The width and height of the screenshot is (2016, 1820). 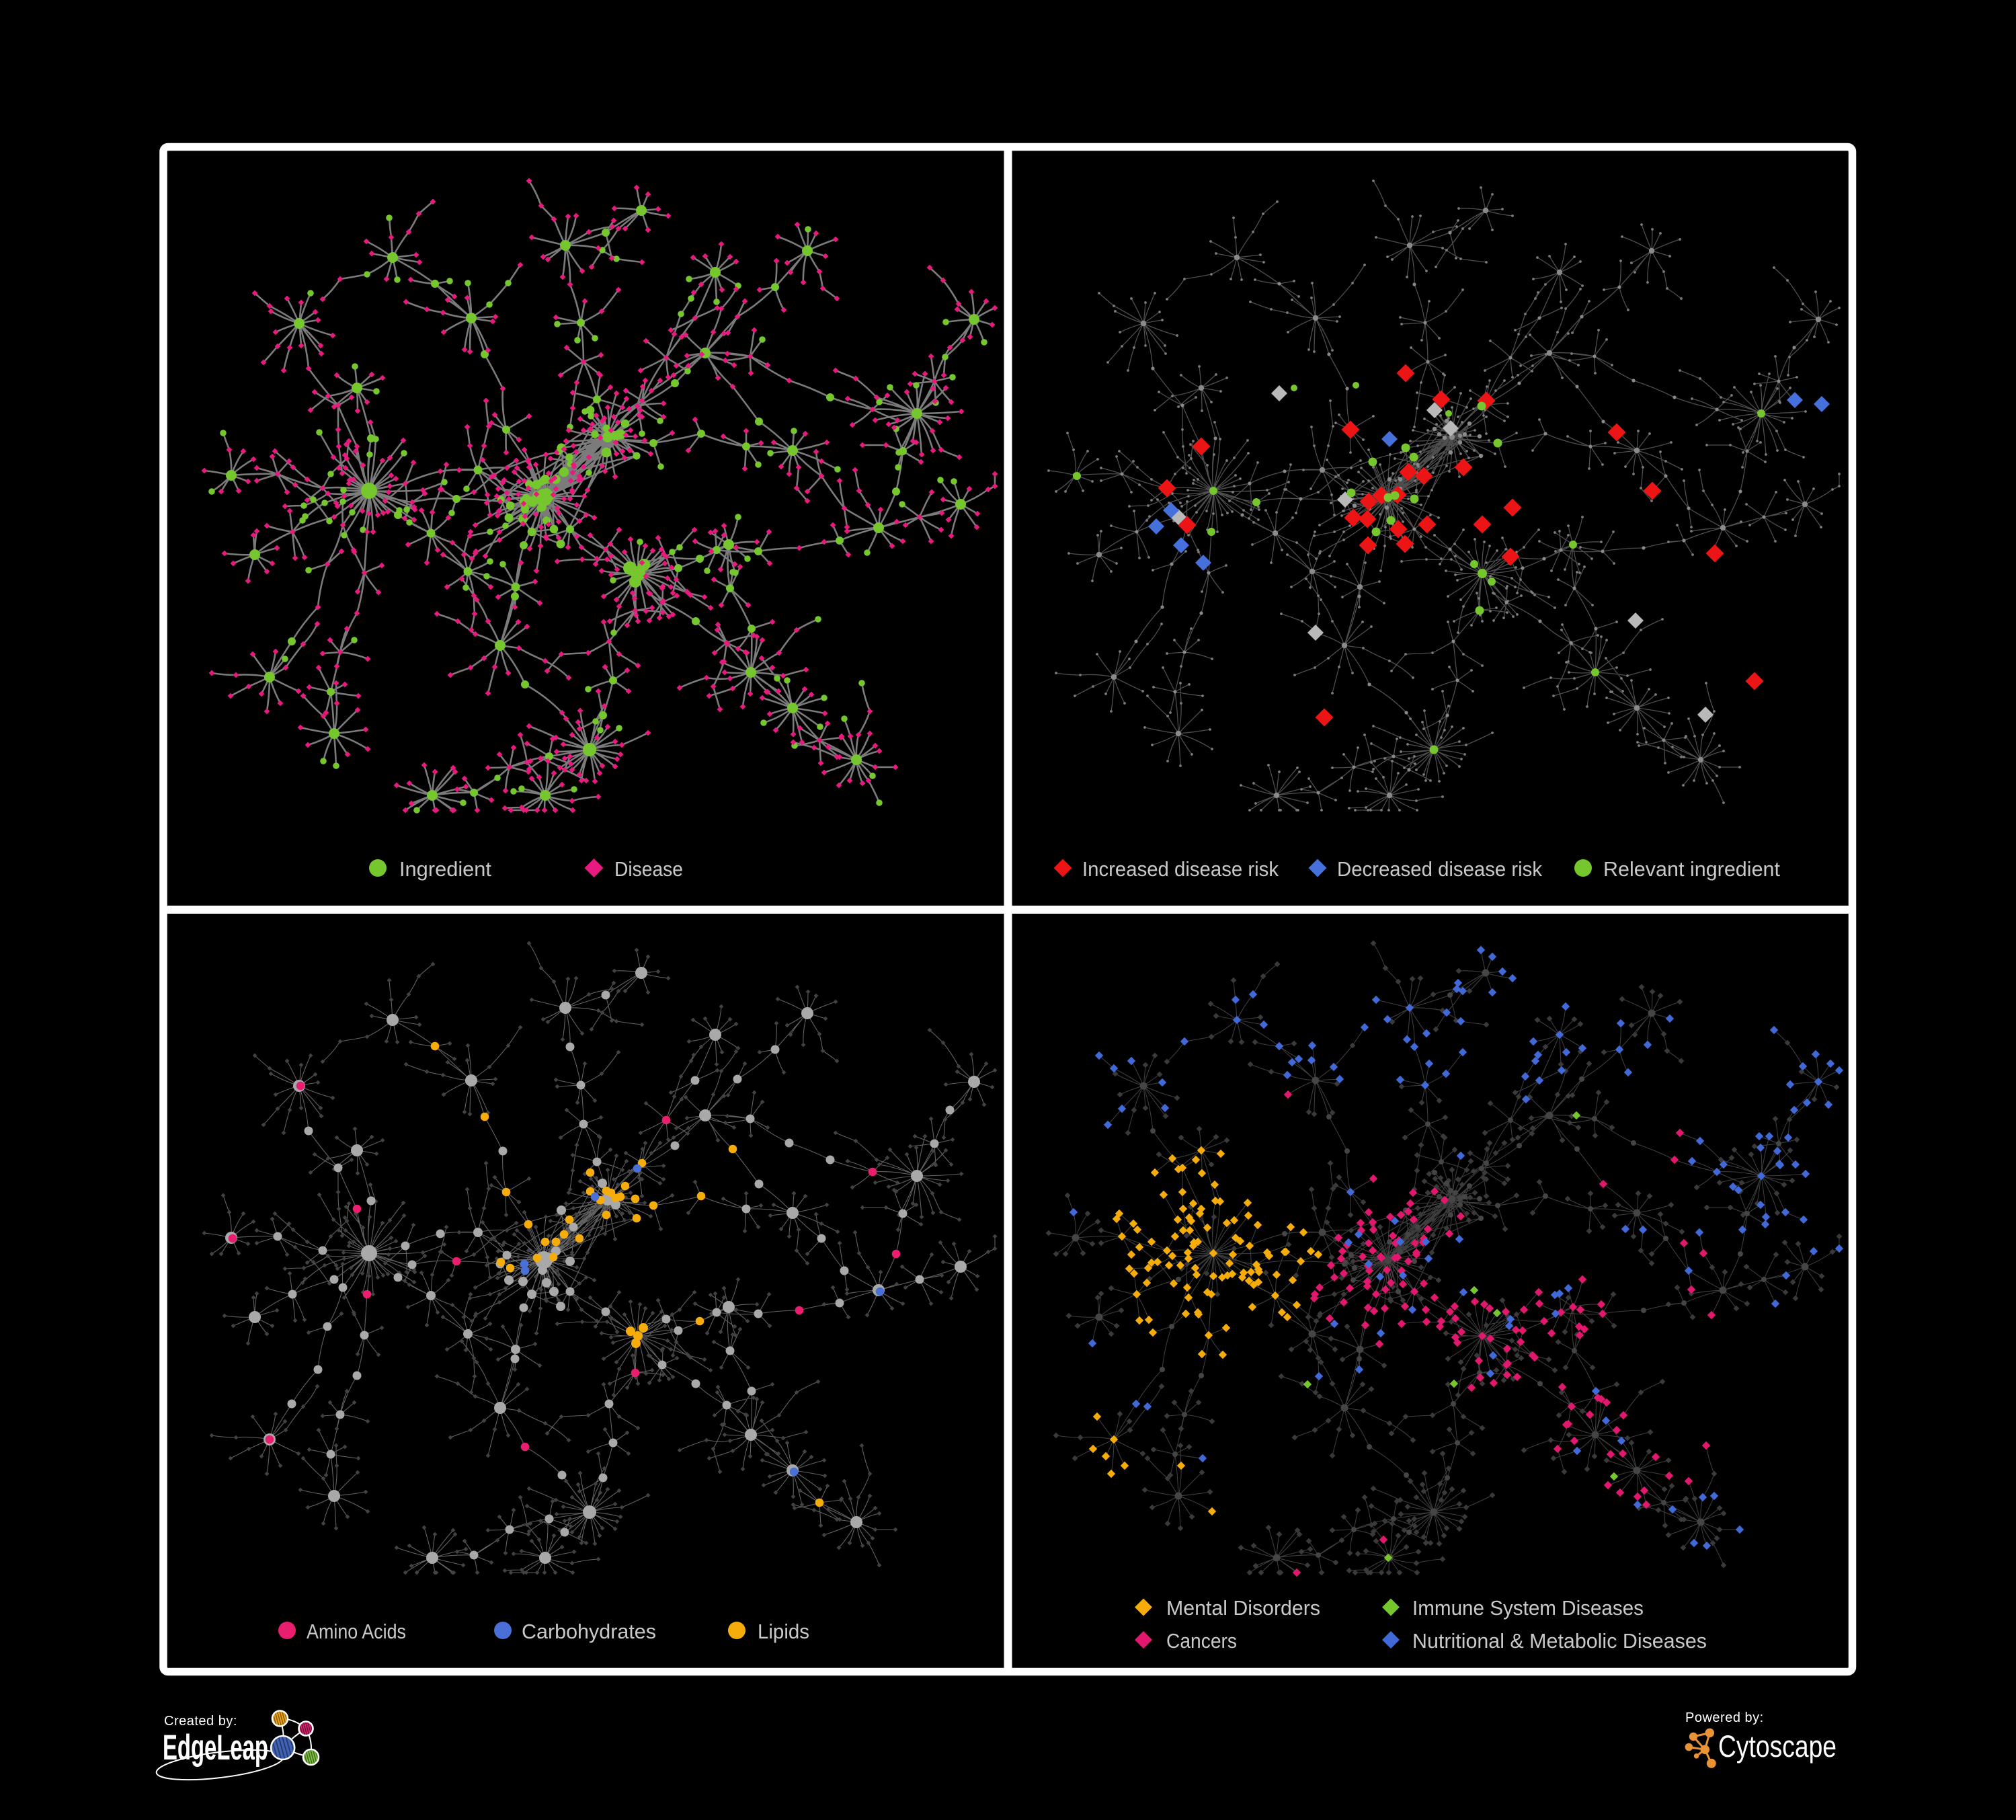 What do you see at coordinates (215, 1748) in the screenshot?
I see `svg-text: EdgeLeap` at bounding box center [215, 1748].